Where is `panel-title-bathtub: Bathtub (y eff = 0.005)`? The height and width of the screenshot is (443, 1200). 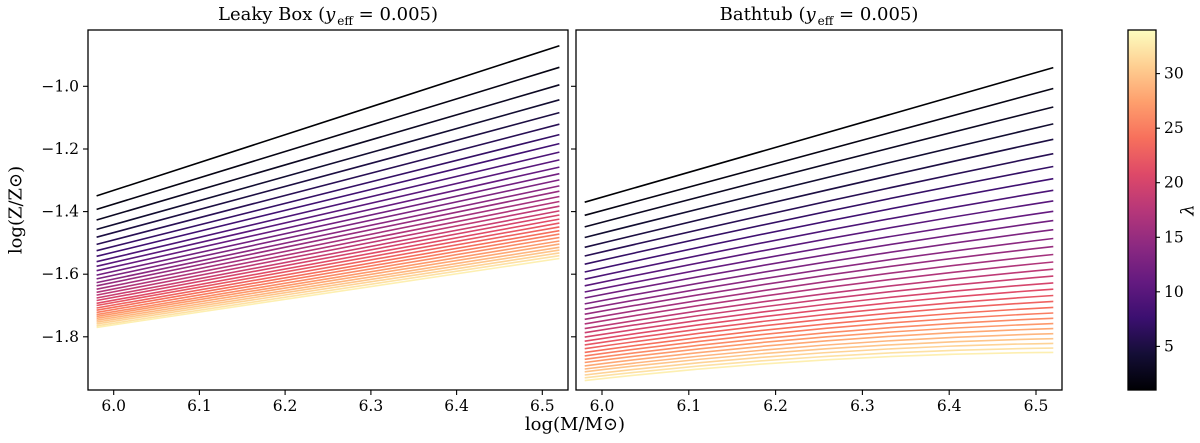 panel-title-bathtub: Bathtub (y eff = 0.005) is located at coordinates (819, 16).